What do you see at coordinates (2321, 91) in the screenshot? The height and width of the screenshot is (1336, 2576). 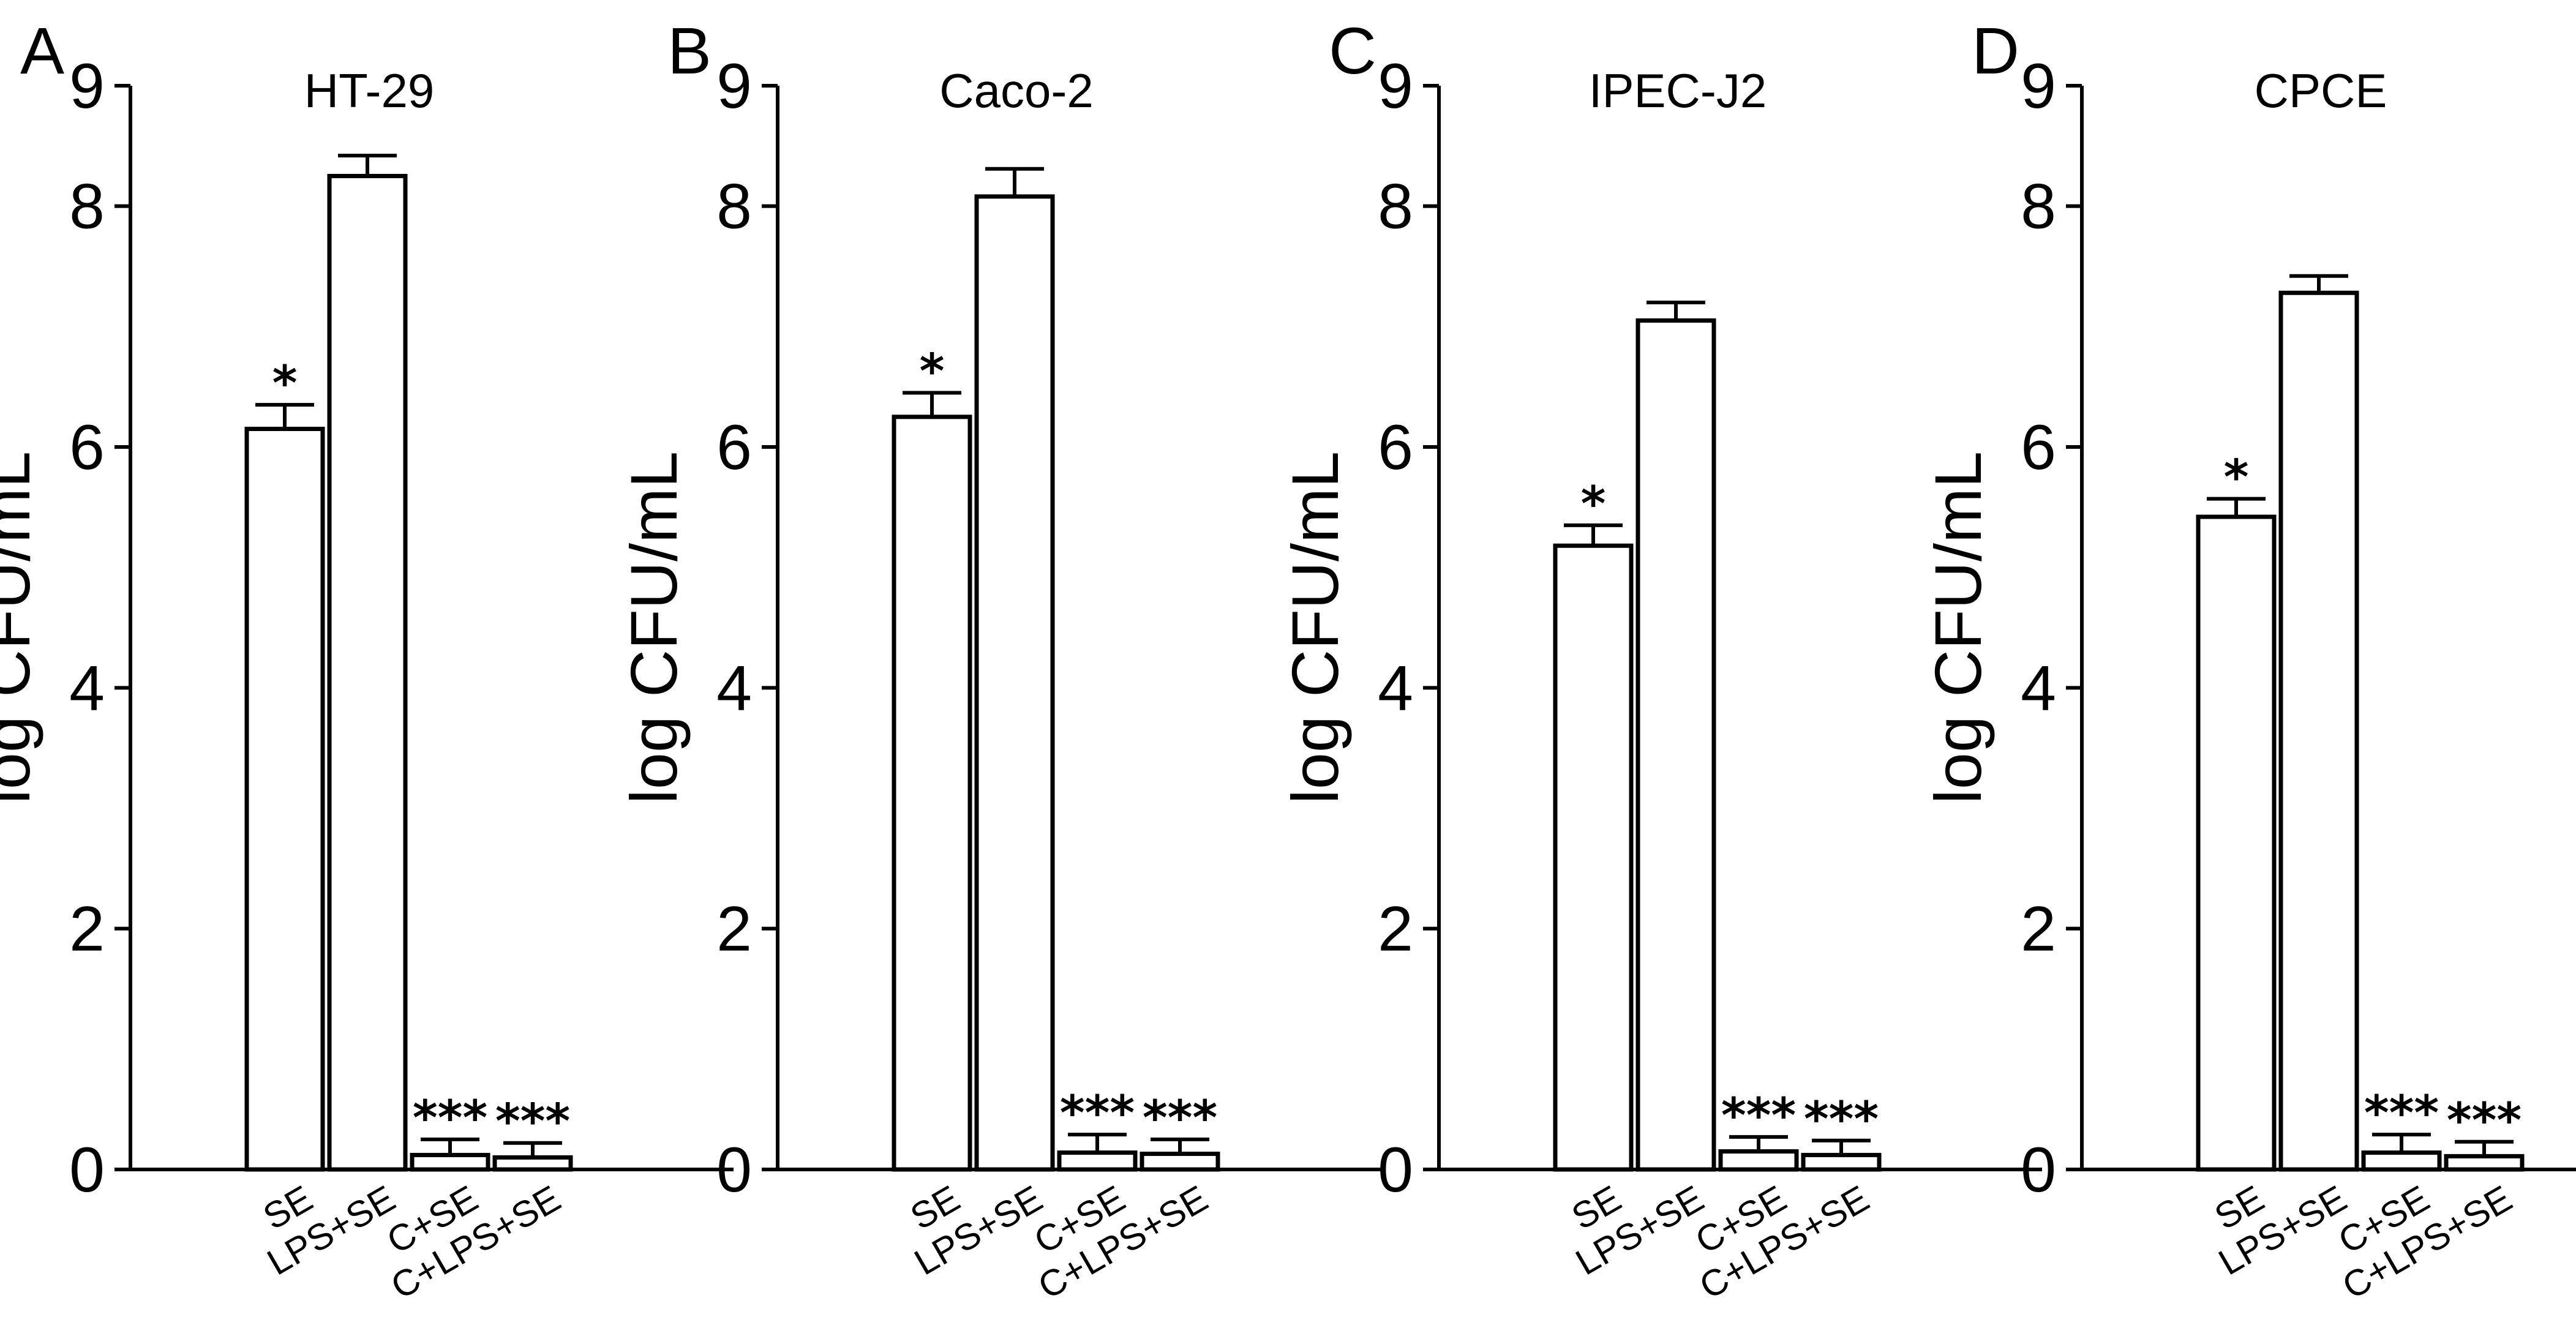 I see `panel-title: CPCE` at bounding box center [2321, 91].